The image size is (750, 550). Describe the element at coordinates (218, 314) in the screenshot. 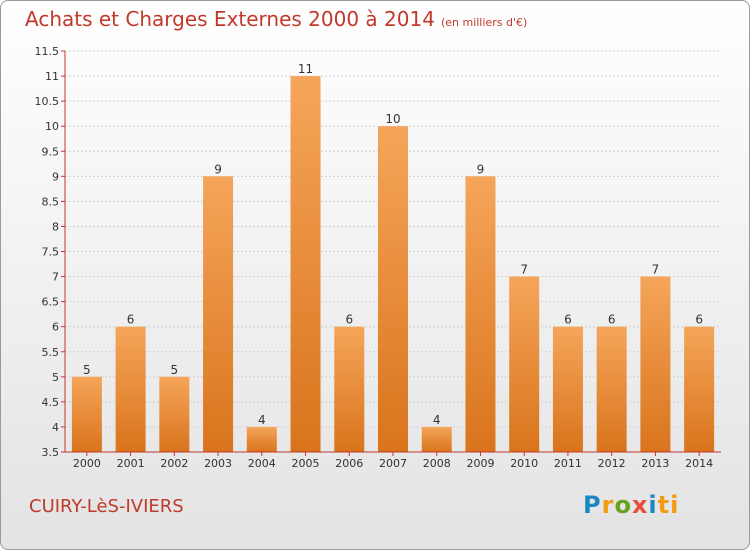

I see `bar-2003` at that location.